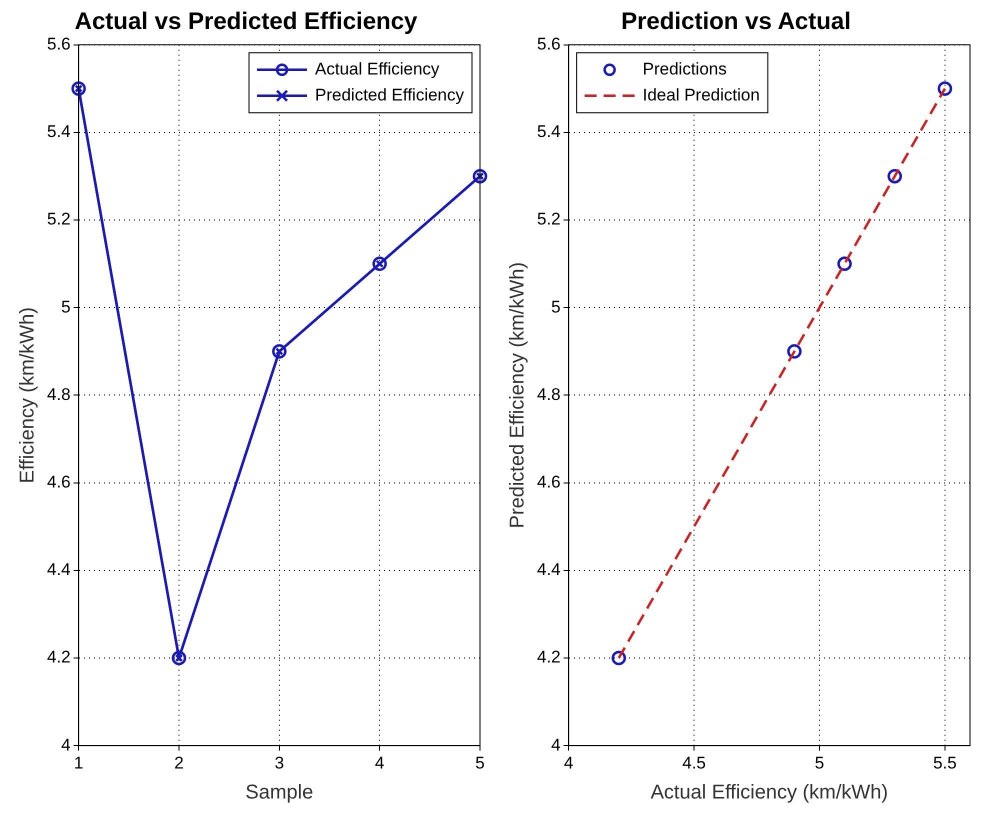 The width and height of the screenshot is (997, 825). I want to click on legend-label: Actual Efficiency, so click(377, 68).